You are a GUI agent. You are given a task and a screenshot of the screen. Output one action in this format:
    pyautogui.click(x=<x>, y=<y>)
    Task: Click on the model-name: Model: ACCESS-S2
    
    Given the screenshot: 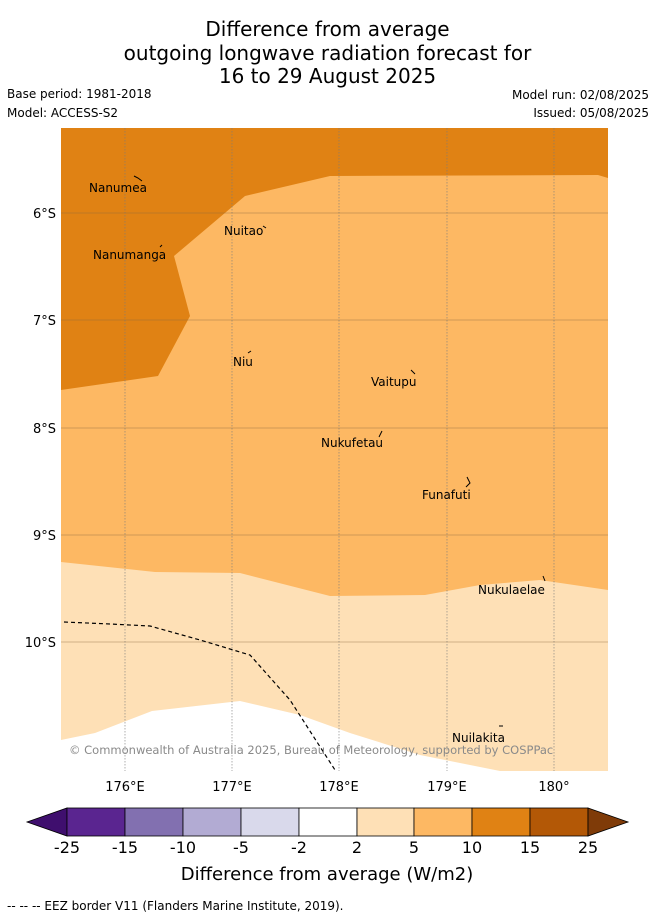 What is the action you would take?
    pyautogui.click(x=63, y=113)
    